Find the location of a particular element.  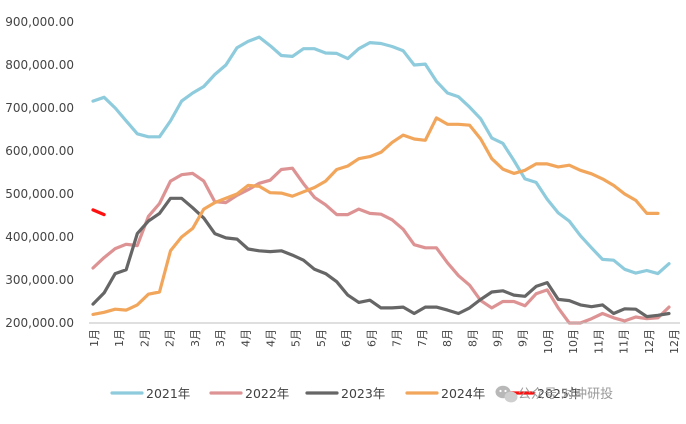

legend-item: 2024年 is located at coordinates (446, 393).